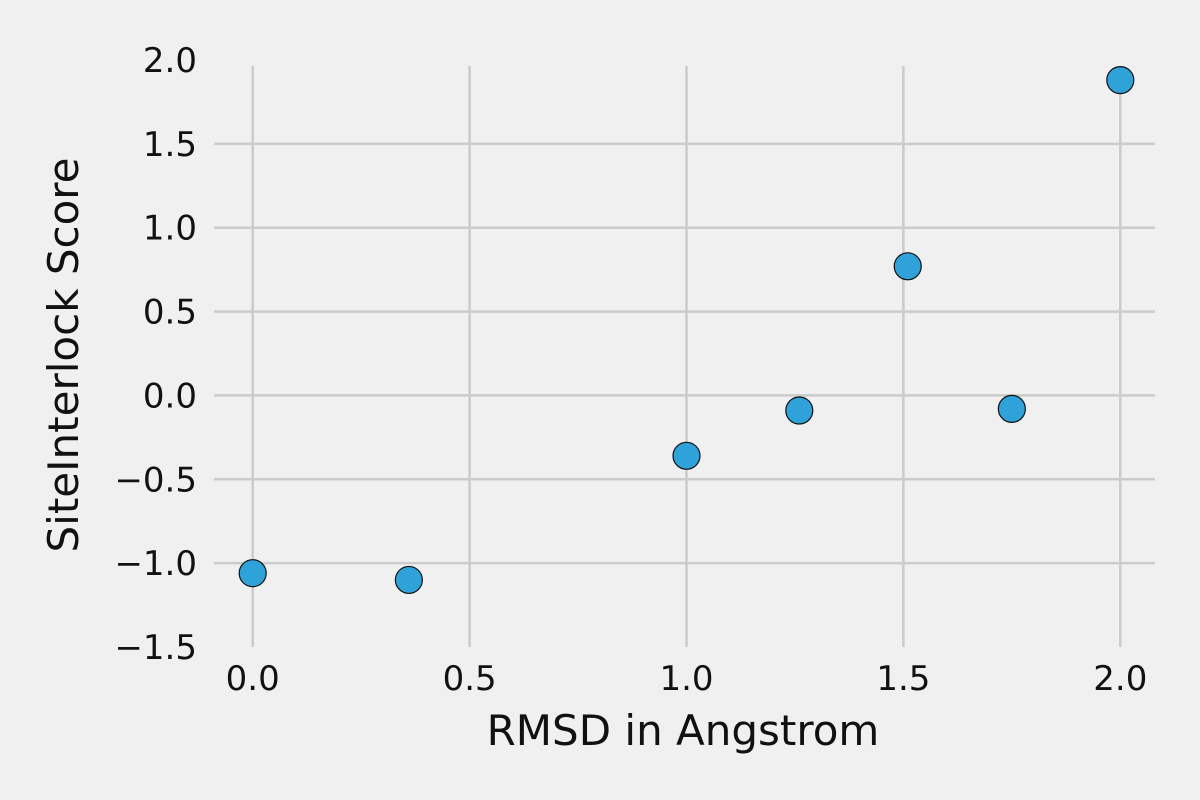 This screenshot has height=800, width=1200. What do you see at coordinates (170, 313) in the screenshot?
I see `y-tick-label: 0.5` at bounding box center [170, 313].